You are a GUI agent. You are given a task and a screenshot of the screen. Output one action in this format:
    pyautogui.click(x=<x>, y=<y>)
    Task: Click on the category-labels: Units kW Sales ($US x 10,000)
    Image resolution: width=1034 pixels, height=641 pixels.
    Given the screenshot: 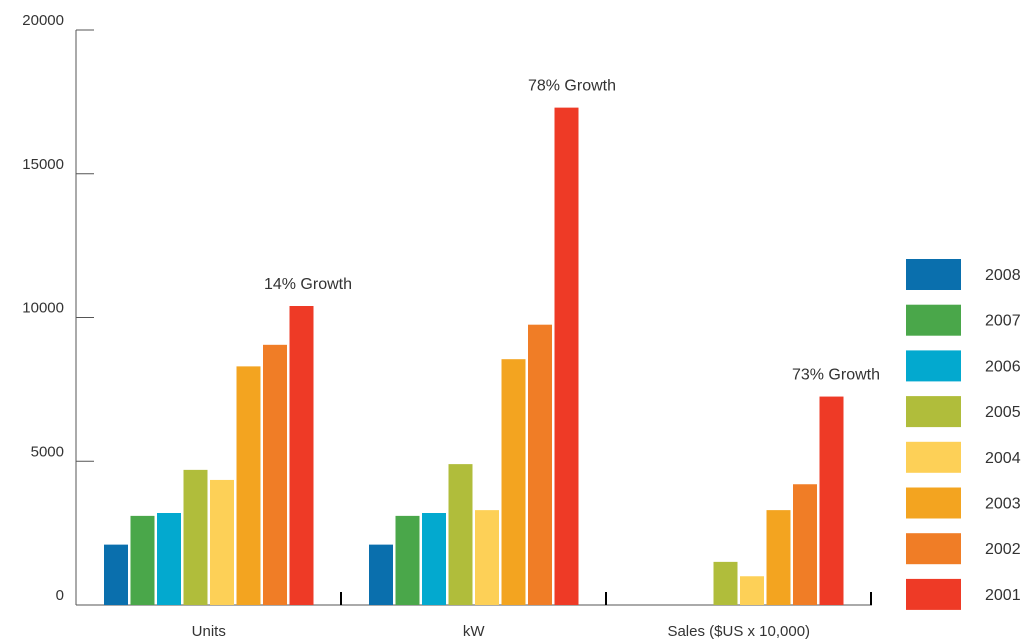 What is the action you would take?
    pyautogui.click(x=501, y=631)
    